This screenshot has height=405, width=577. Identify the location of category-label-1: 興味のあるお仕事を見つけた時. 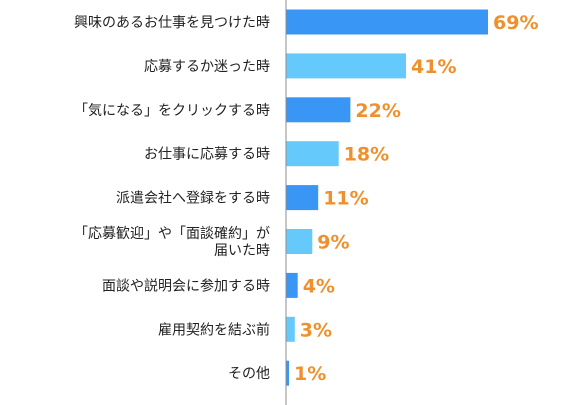
(172, 23).